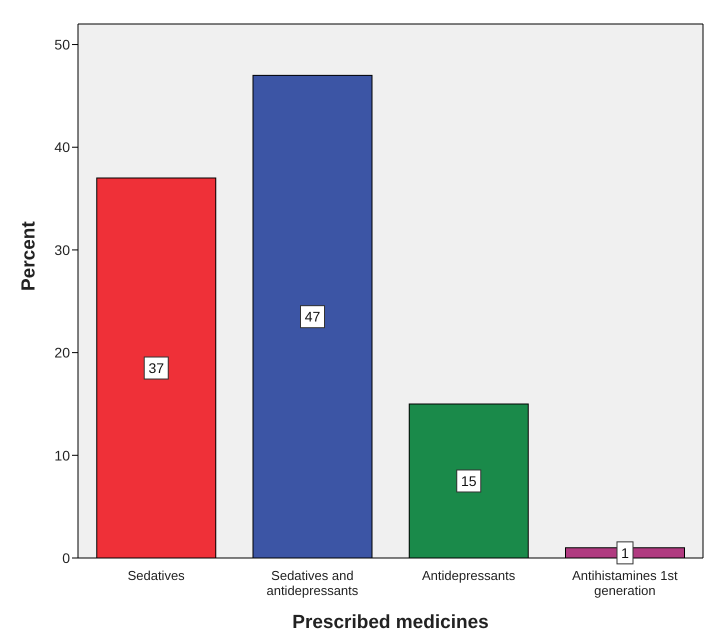  Describe the element at coordinates (390, 622) in the screenshot. I see `x-axis-title: Prescribed medicines` at that location.